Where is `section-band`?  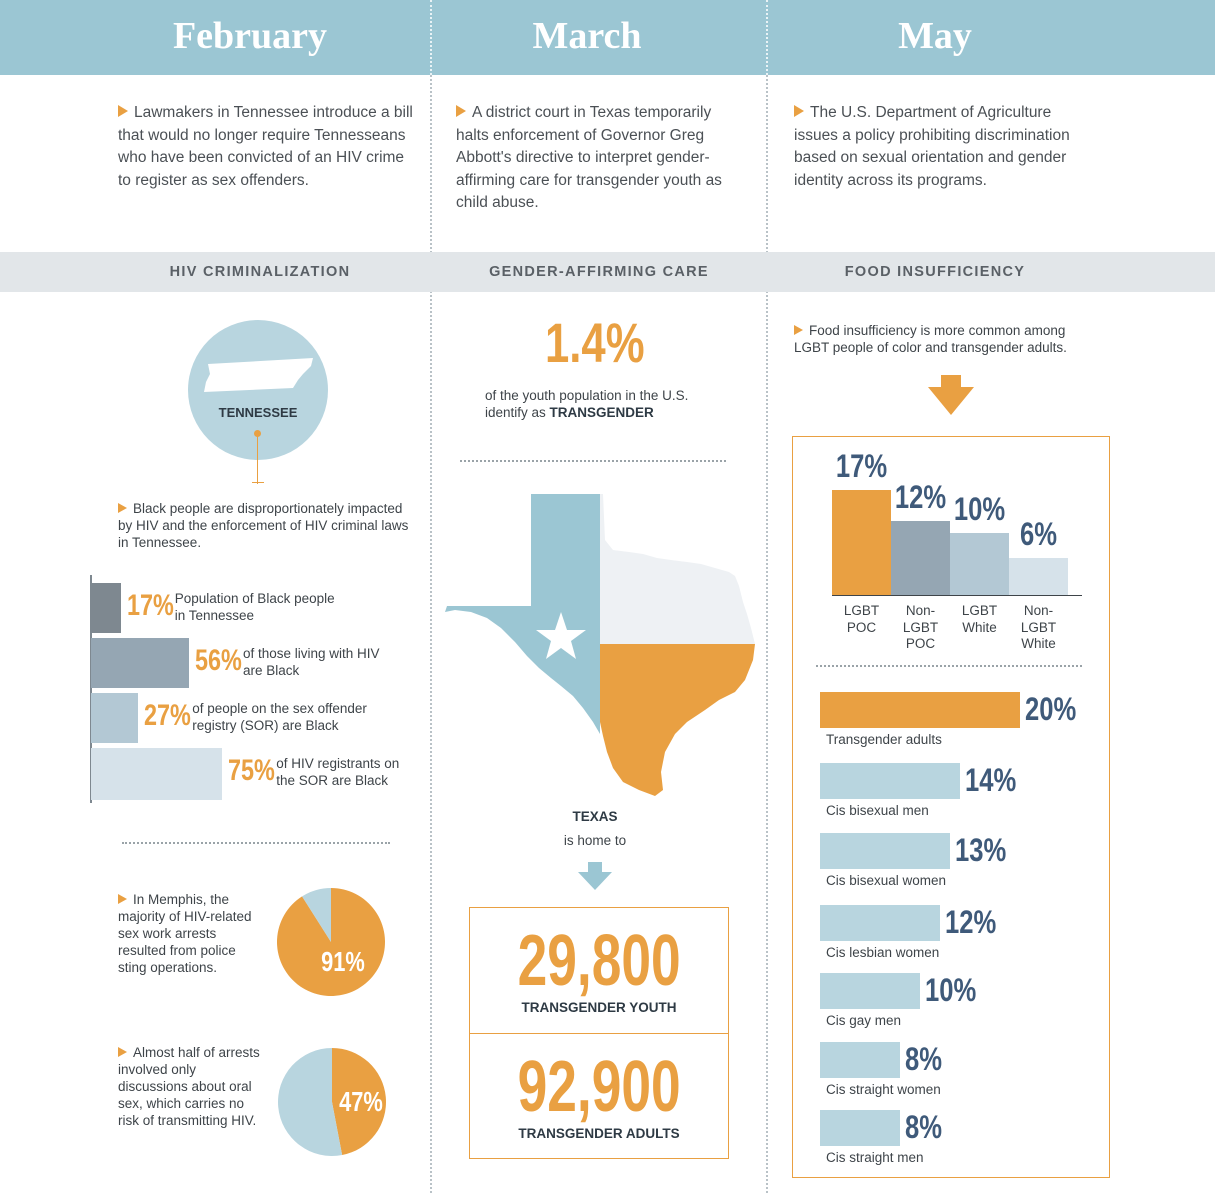
section-band is located at coordinates (607, 272).